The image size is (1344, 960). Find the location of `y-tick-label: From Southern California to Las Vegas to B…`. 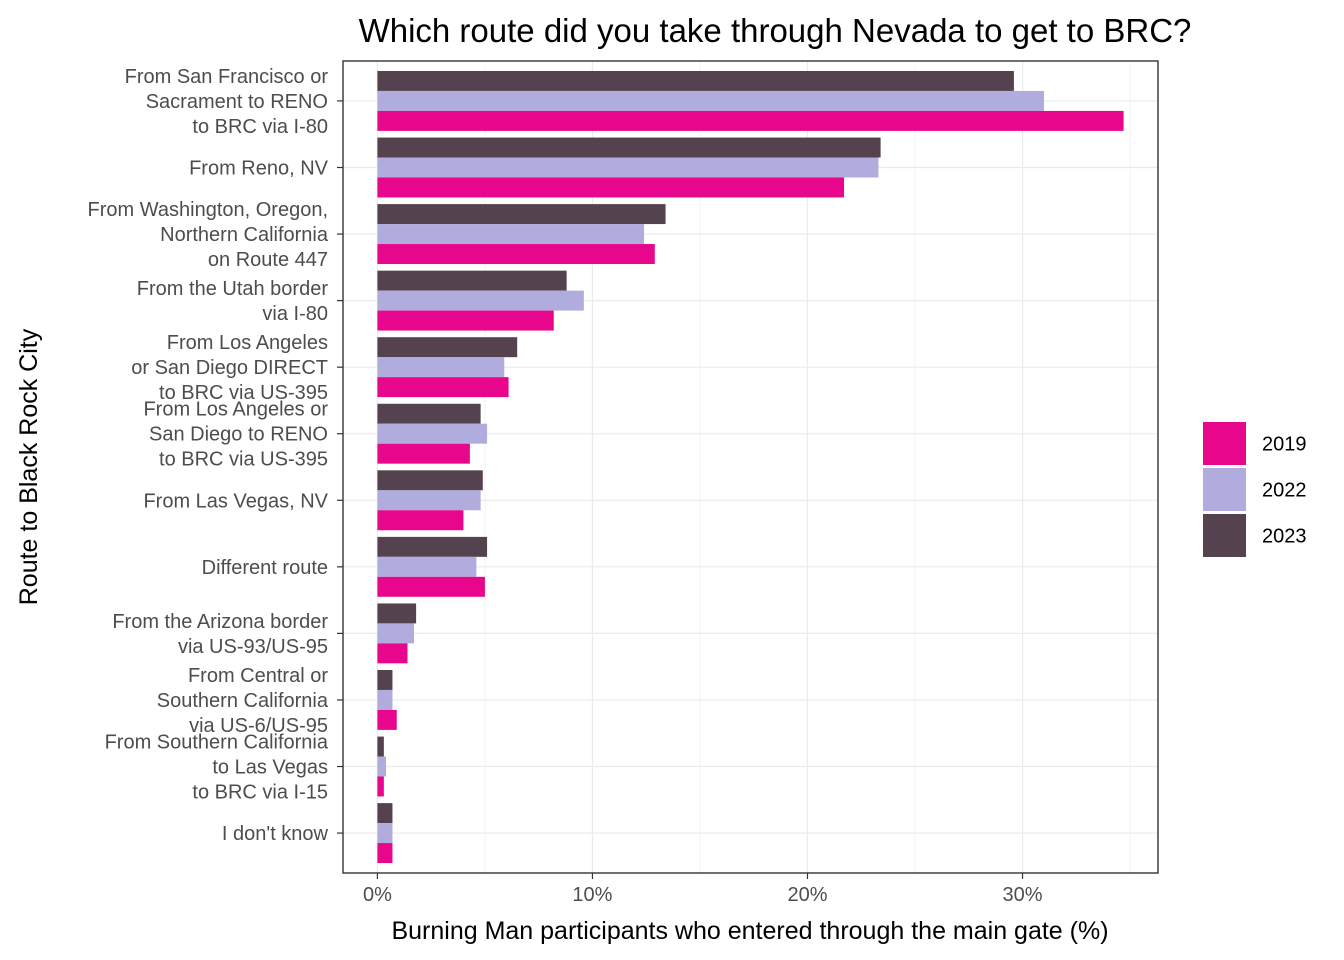

y-tick-label: From Southern California to Las Vegas to B… is located at coordinates (217, 768).